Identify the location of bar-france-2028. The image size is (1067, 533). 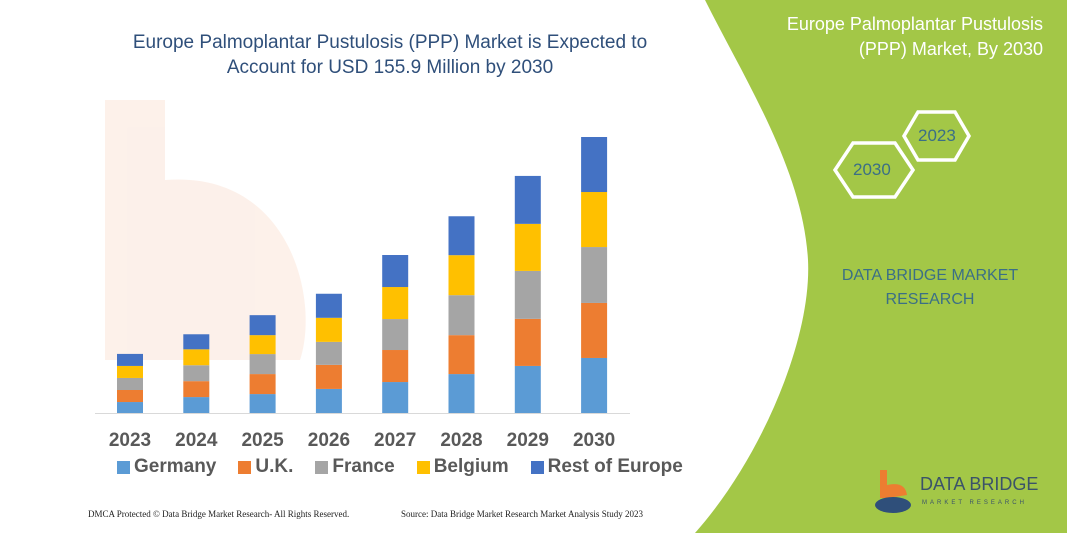
(461, 315).